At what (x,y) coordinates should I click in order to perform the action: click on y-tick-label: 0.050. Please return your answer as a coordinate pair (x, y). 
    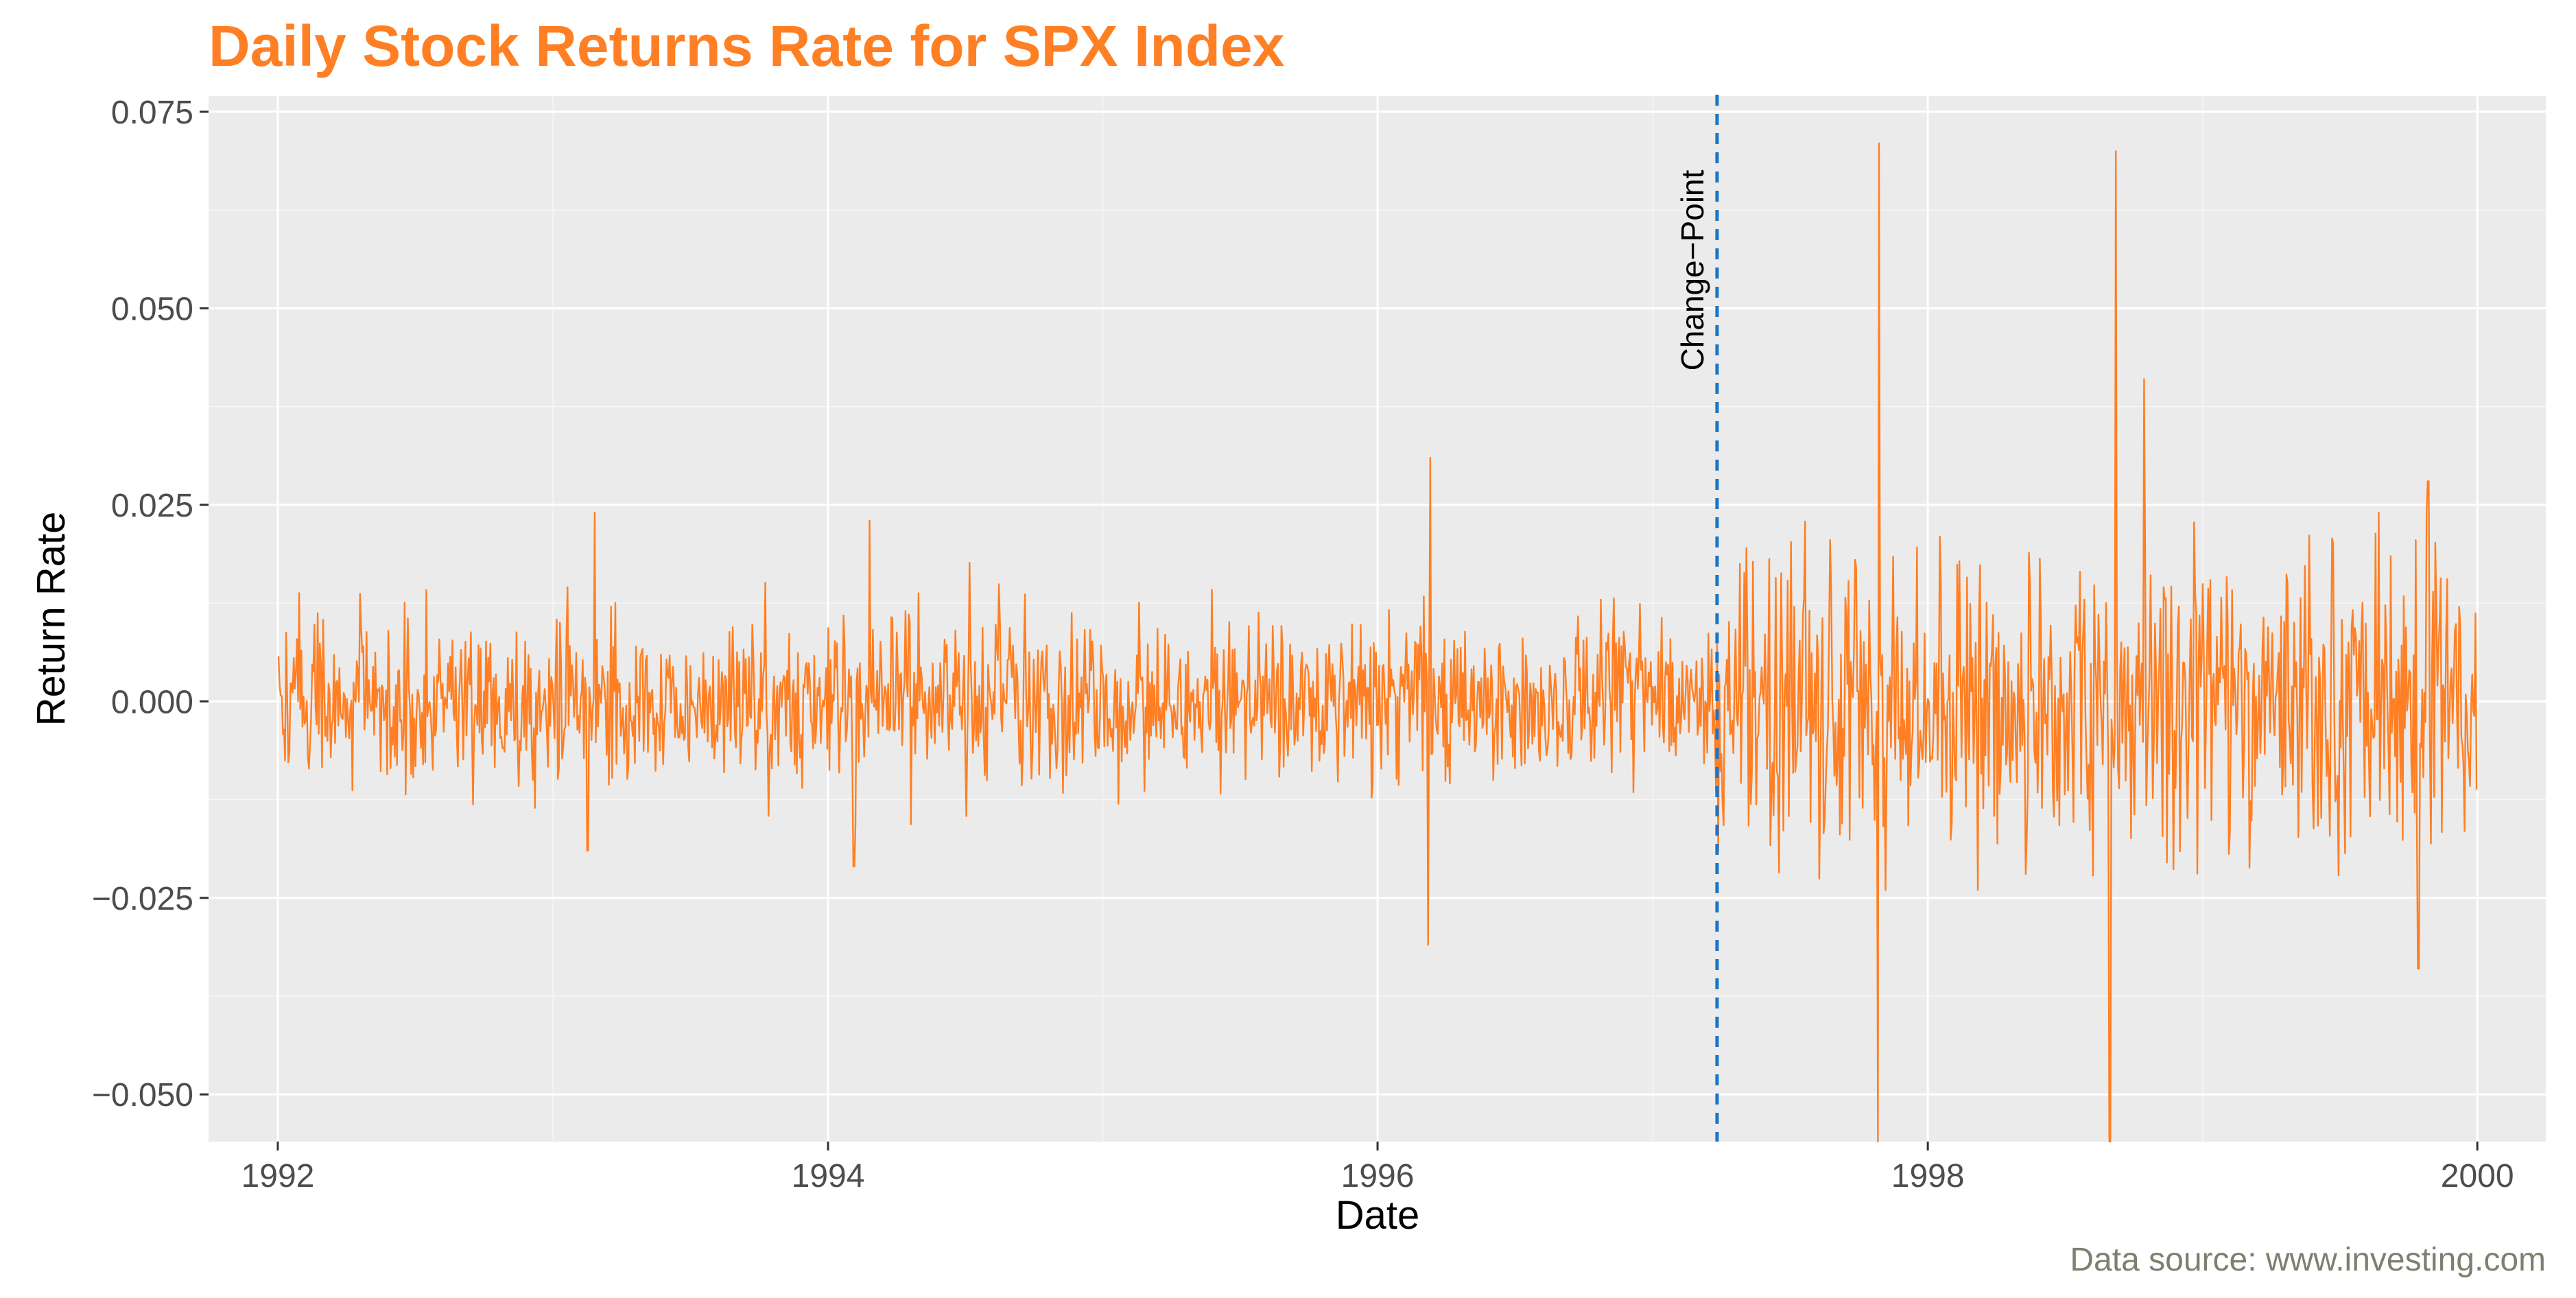
    Looking at the image, I should click on (152, 309).